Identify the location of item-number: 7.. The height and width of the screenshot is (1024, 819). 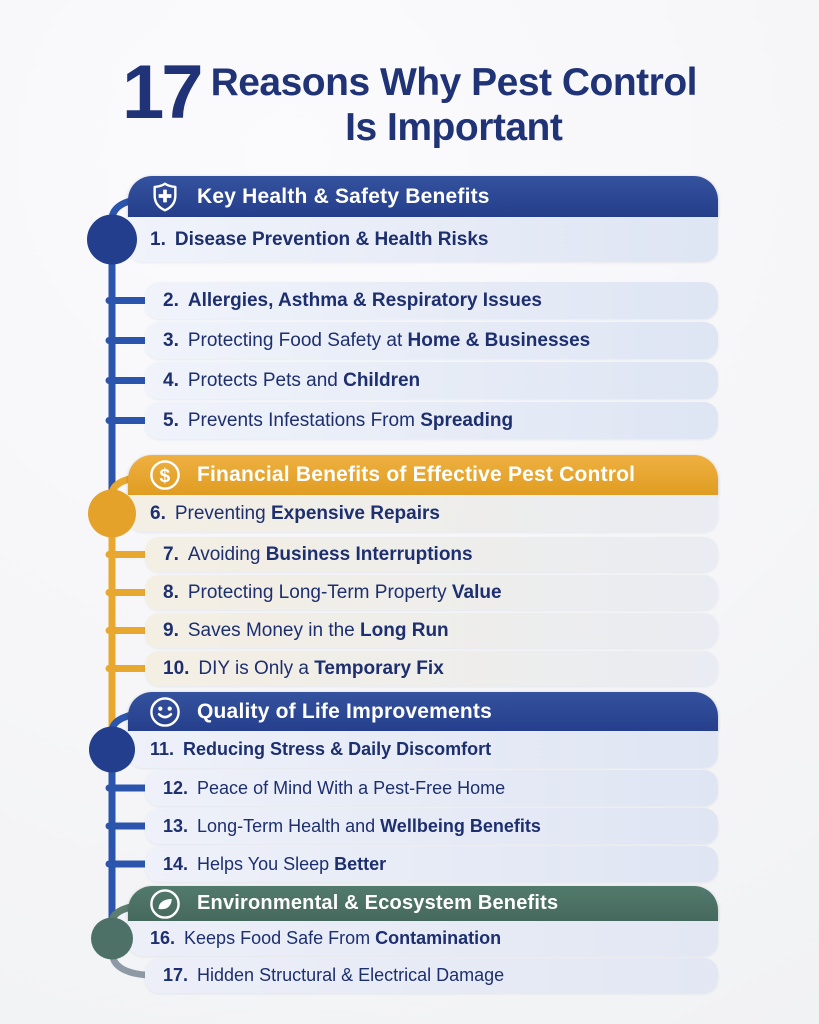
(171, 554).